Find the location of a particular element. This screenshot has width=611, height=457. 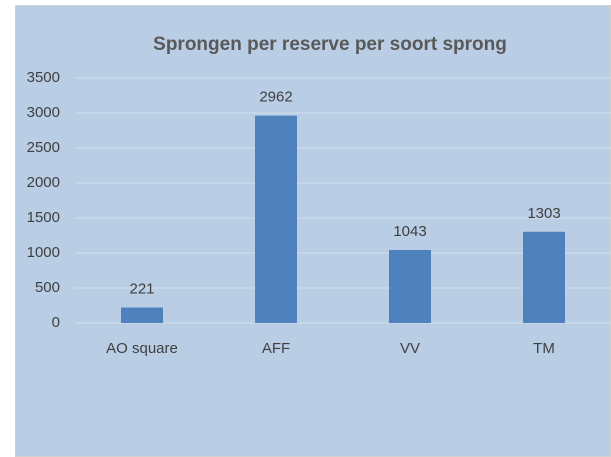

x-tick-label: AO square is located at coordinates (142, 348).